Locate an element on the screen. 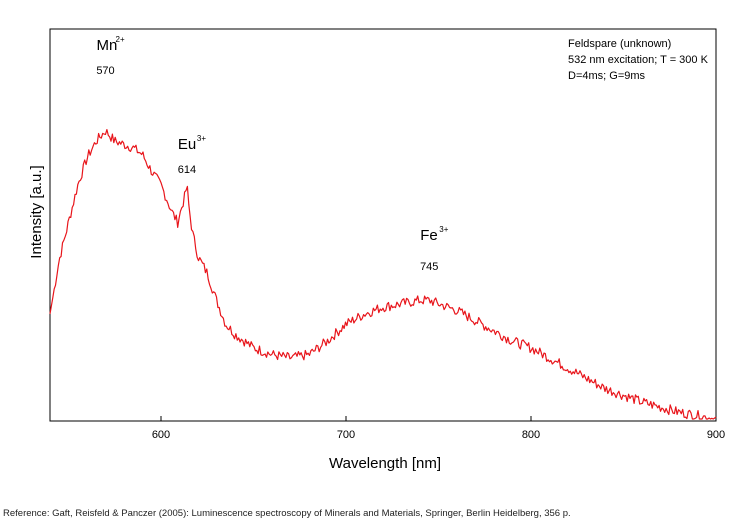  x-axis-title: Wavelength [nm] is located at coordinates (385, 463).